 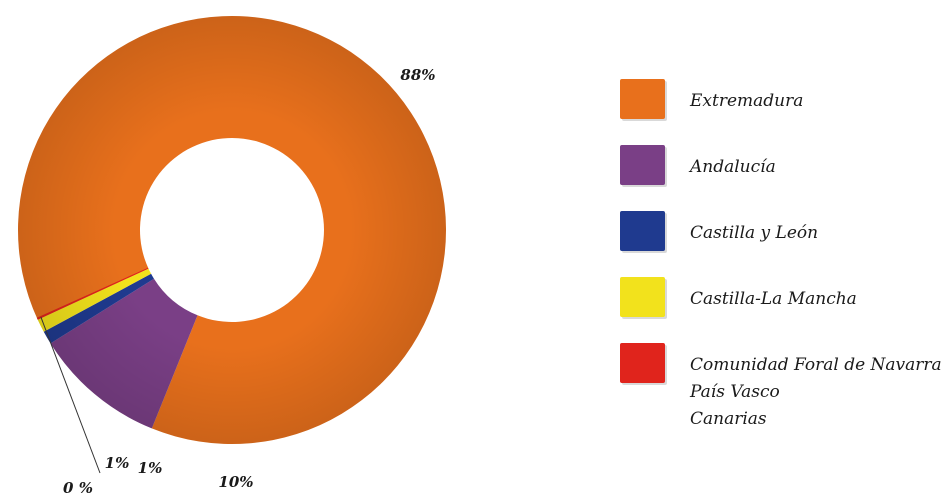 What do you see at coordinates (417, 75) in the screenshot?
I see `percent-label-extremadura: 88%` at bounding box center [417, 75].